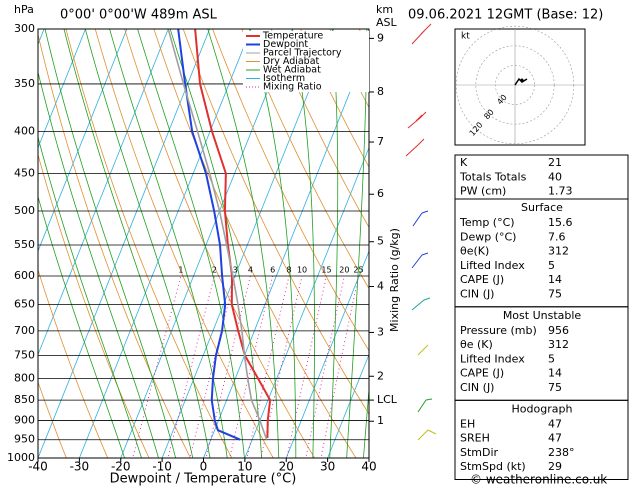 The width and height of the screenshot is (629, 486). I want to click on x-tick-label: 10, so click(244, 467).